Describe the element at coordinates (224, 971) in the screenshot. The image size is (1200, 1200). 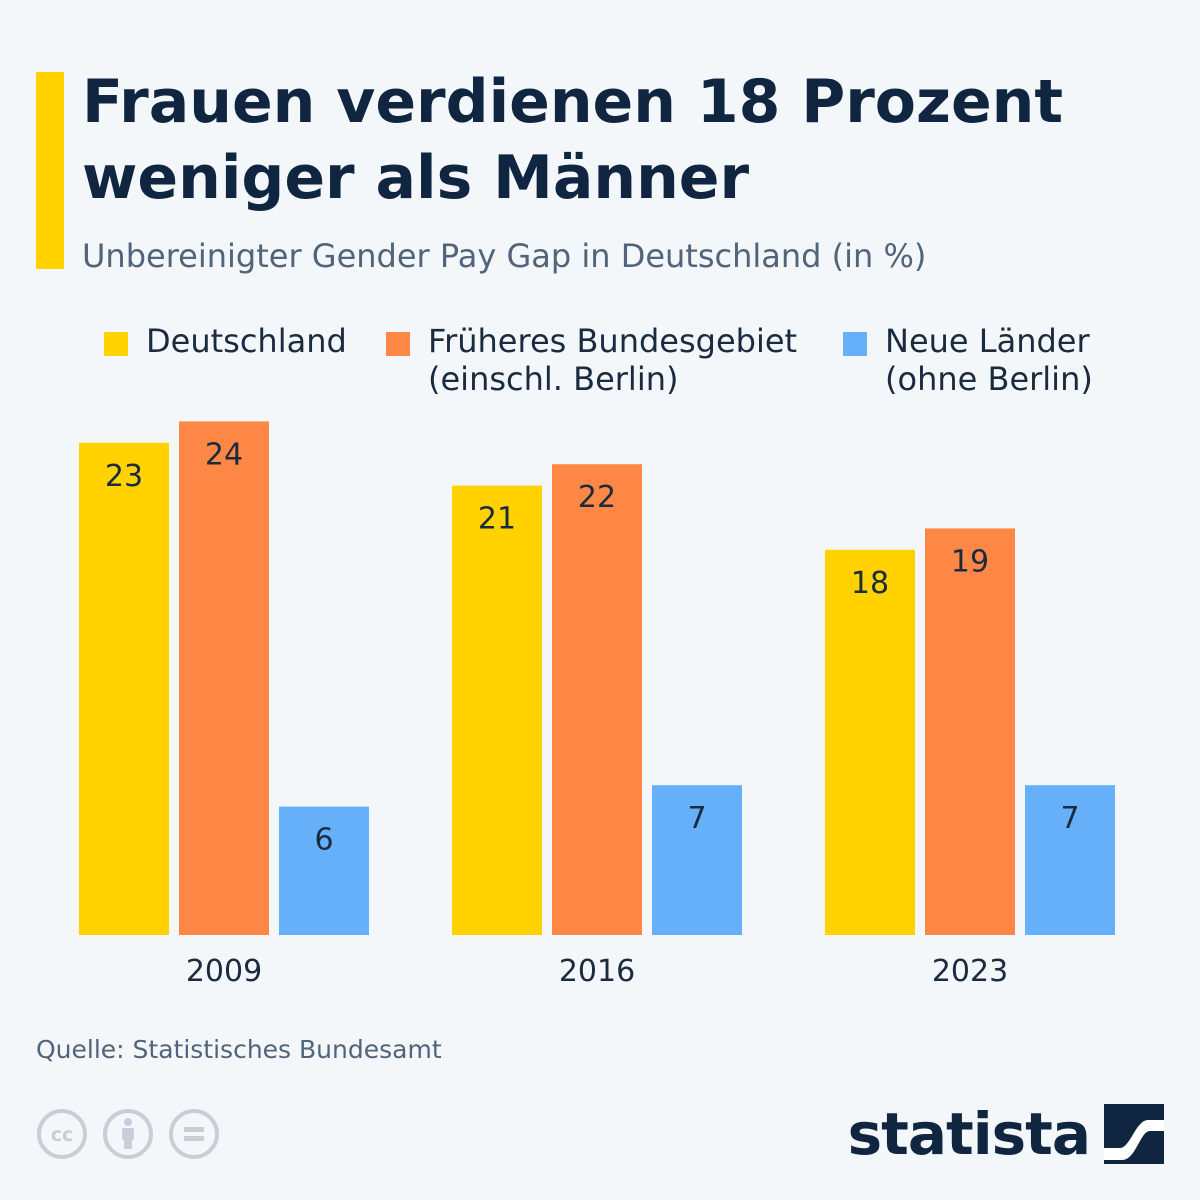
I see `x-tick-label-2009: 2009` at that location.